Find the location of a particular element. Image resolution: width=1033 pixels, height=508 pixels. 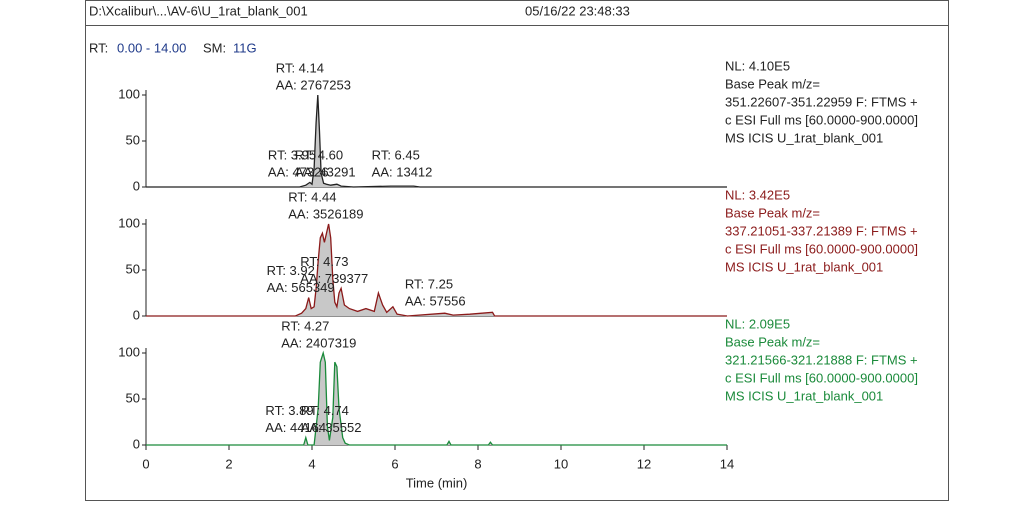

x-tick-label: 12 is located at coordinates (644, 463).